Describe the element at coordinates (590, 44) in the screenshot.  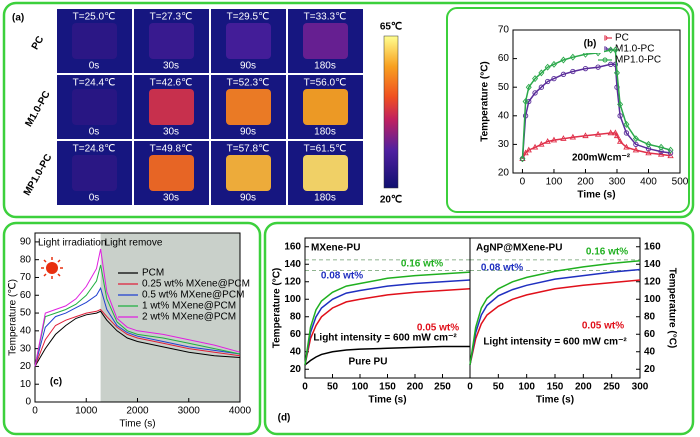
I see `panel-label: (b)` at that location.